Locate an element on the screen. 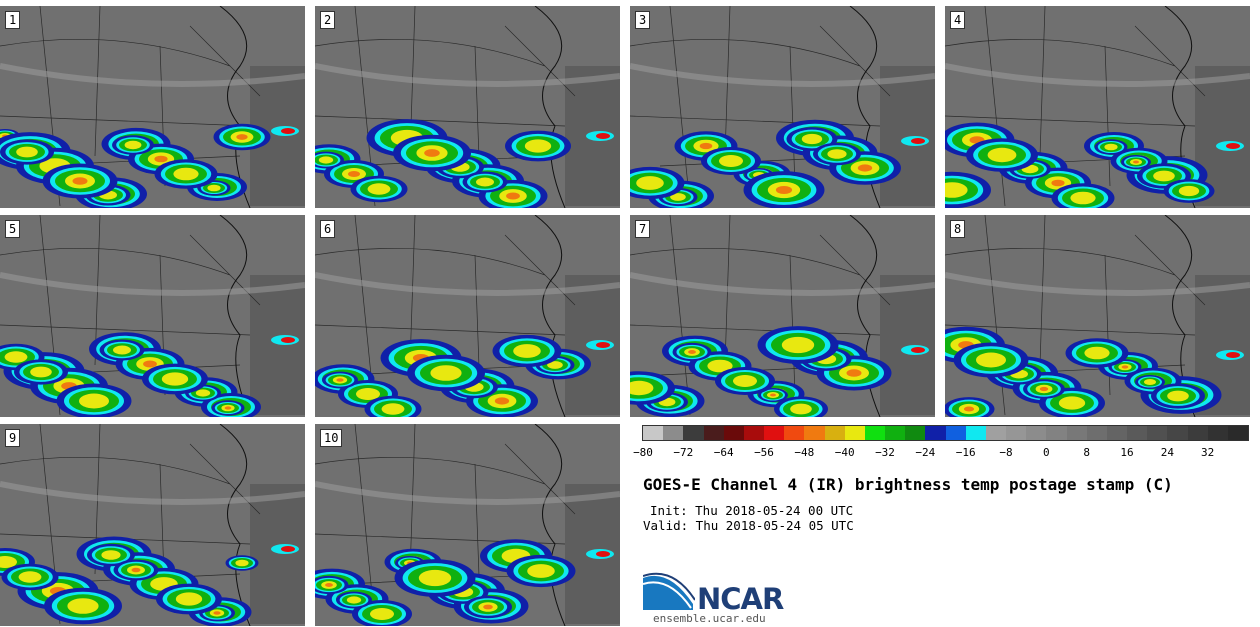  panel-label: 7 is located at coordinates (643, 229).